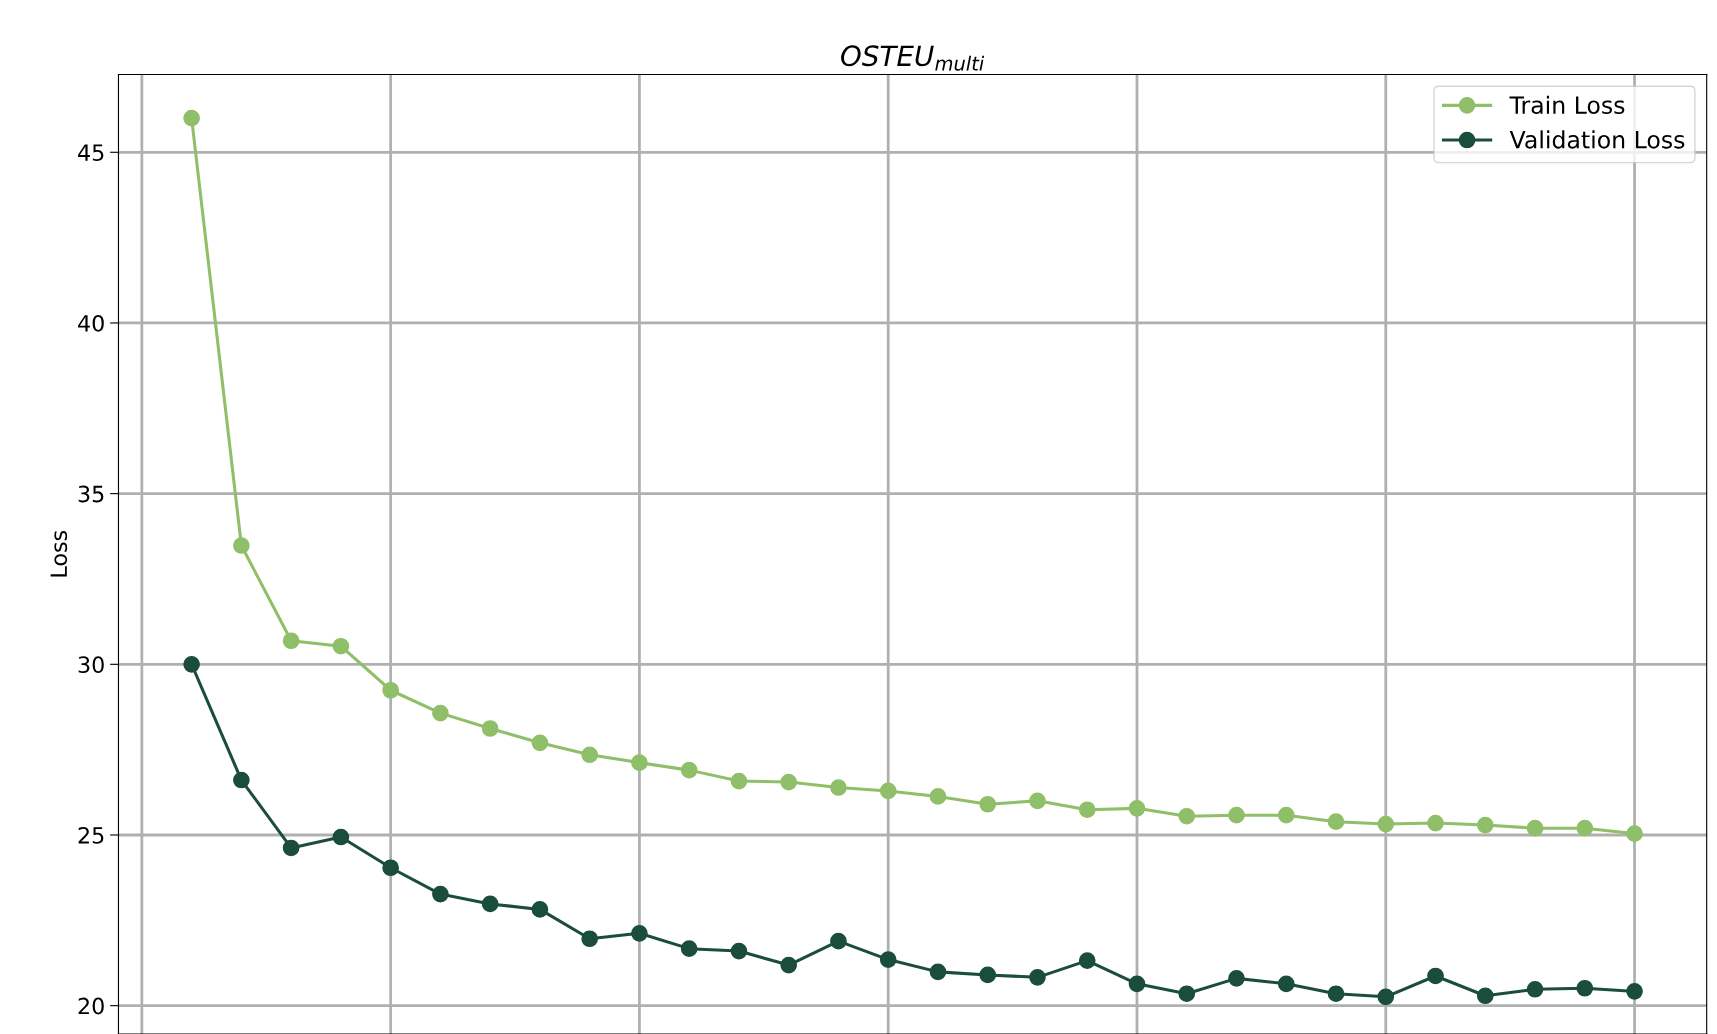  Describe the element at coordinates (59, 553) in the screenshot. I see `y-axis-title: Loss` at that location.